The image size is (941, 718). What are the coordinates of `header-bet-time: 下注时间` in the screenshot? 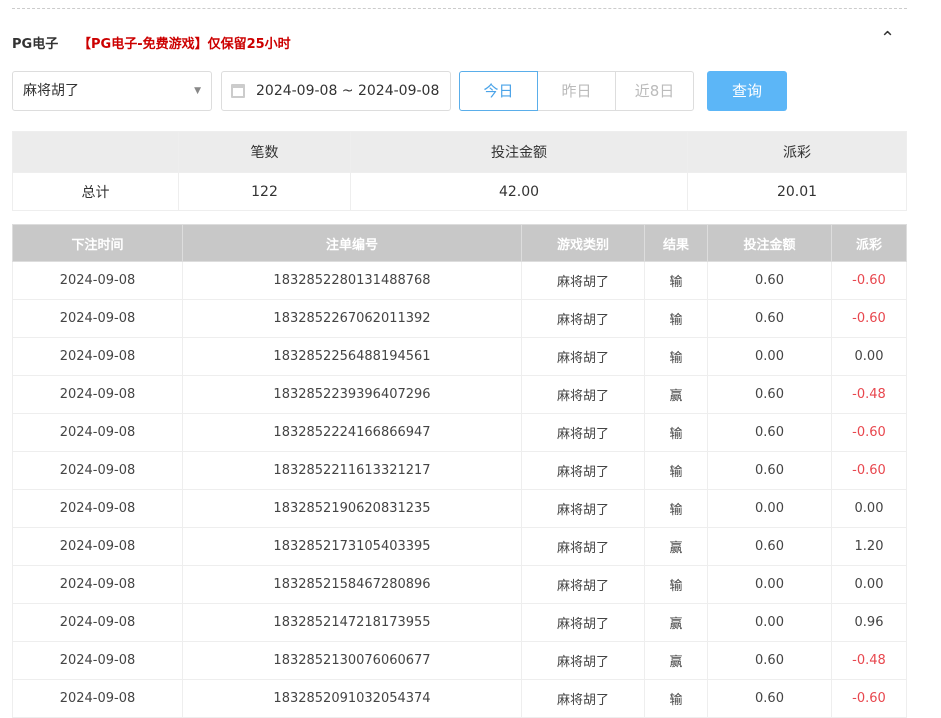 It's located at (97, 243).